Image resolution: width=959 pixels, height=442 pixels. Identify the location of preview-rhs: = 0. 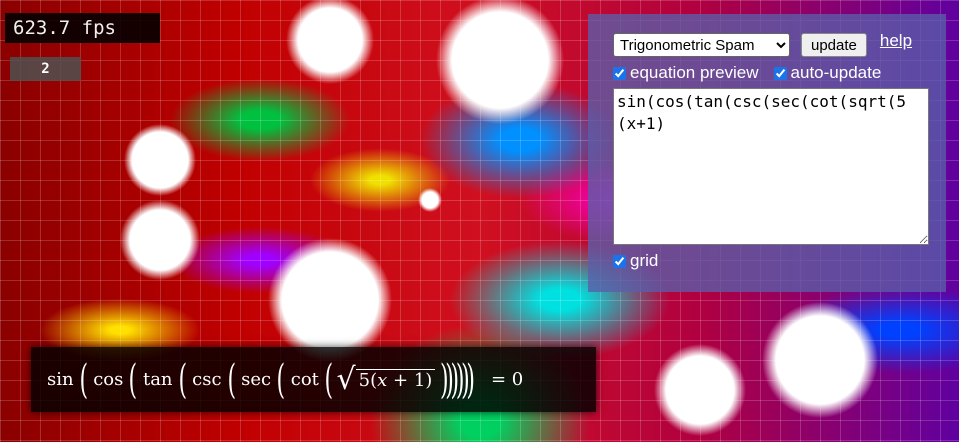
(507, 379).